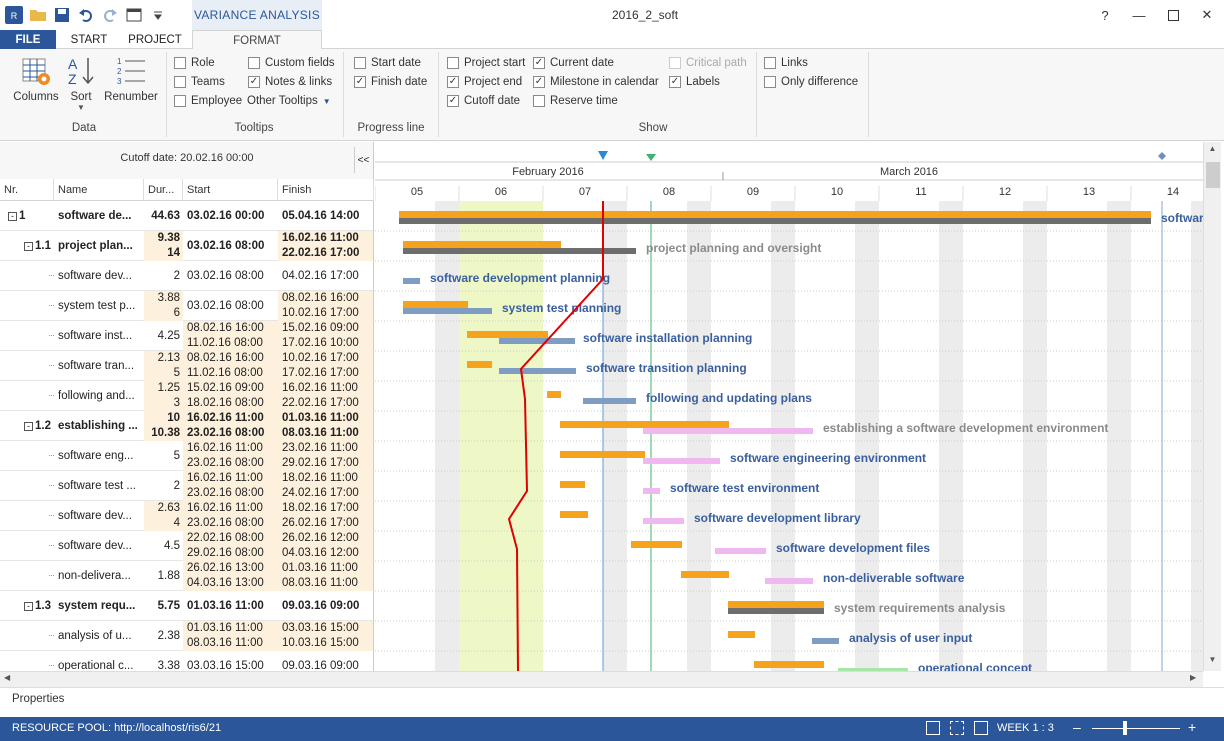  I want to click on col-header-name: Name, so click(99, 190).